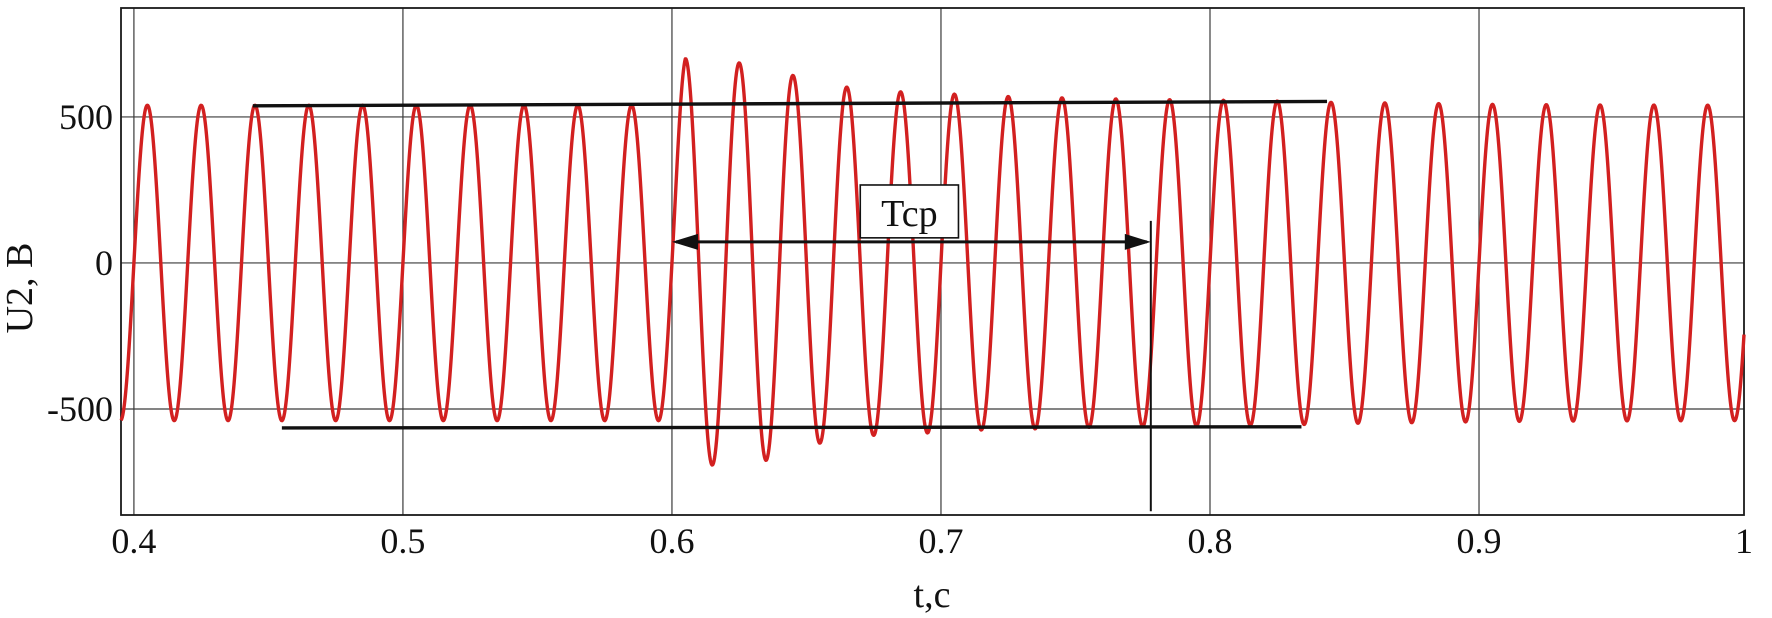  What do you see at coordinates (791, 427) in the screenshot?
I see `lower-envelope-line` at bounding box center [791, 427].